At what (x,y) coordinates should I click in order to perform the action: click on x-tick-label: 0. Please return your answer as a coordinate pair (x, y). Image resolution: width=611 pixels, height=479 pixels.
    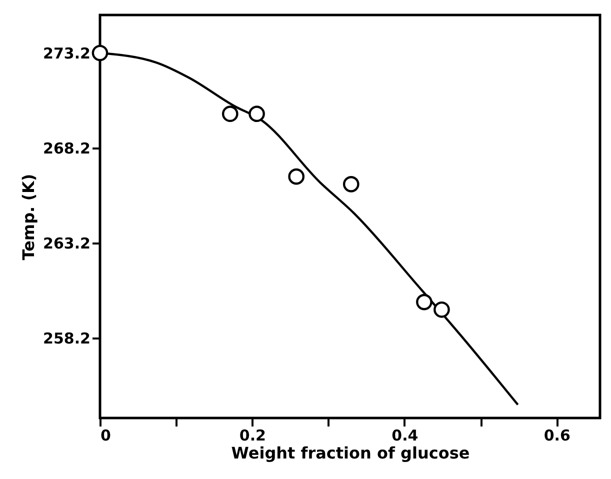
    Looking at the image, I should click on (105, 435).